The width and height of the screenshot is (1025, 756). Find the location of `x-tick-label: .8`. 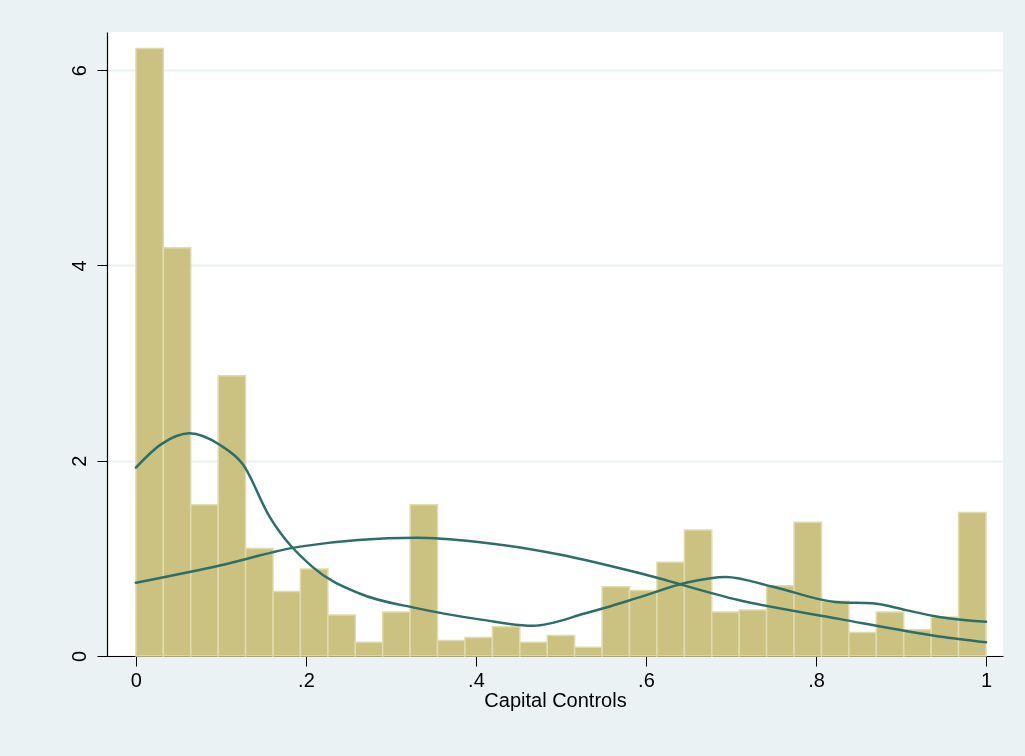

x-tick-label: .8 is located at coordinates (816, 679).